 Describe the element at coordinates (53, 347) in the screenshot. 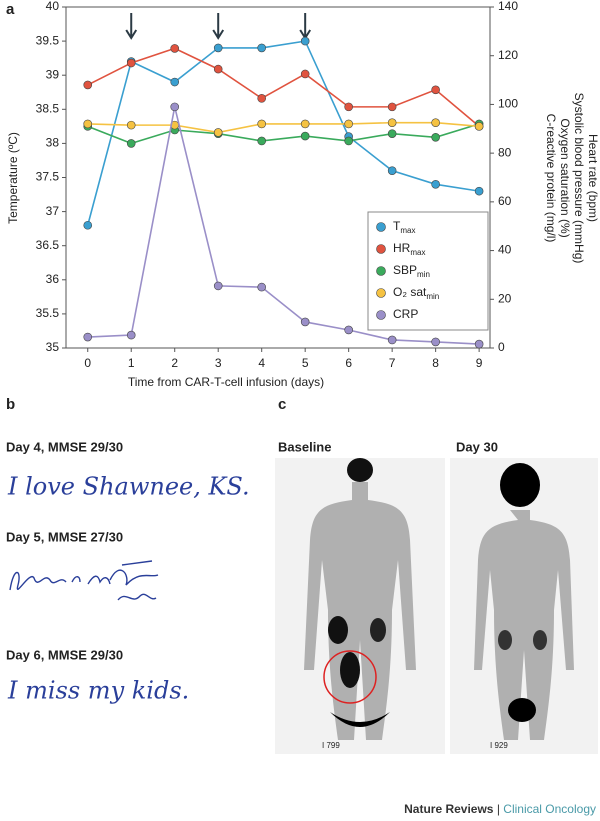

I see `y-tick-label: 35` at that location.